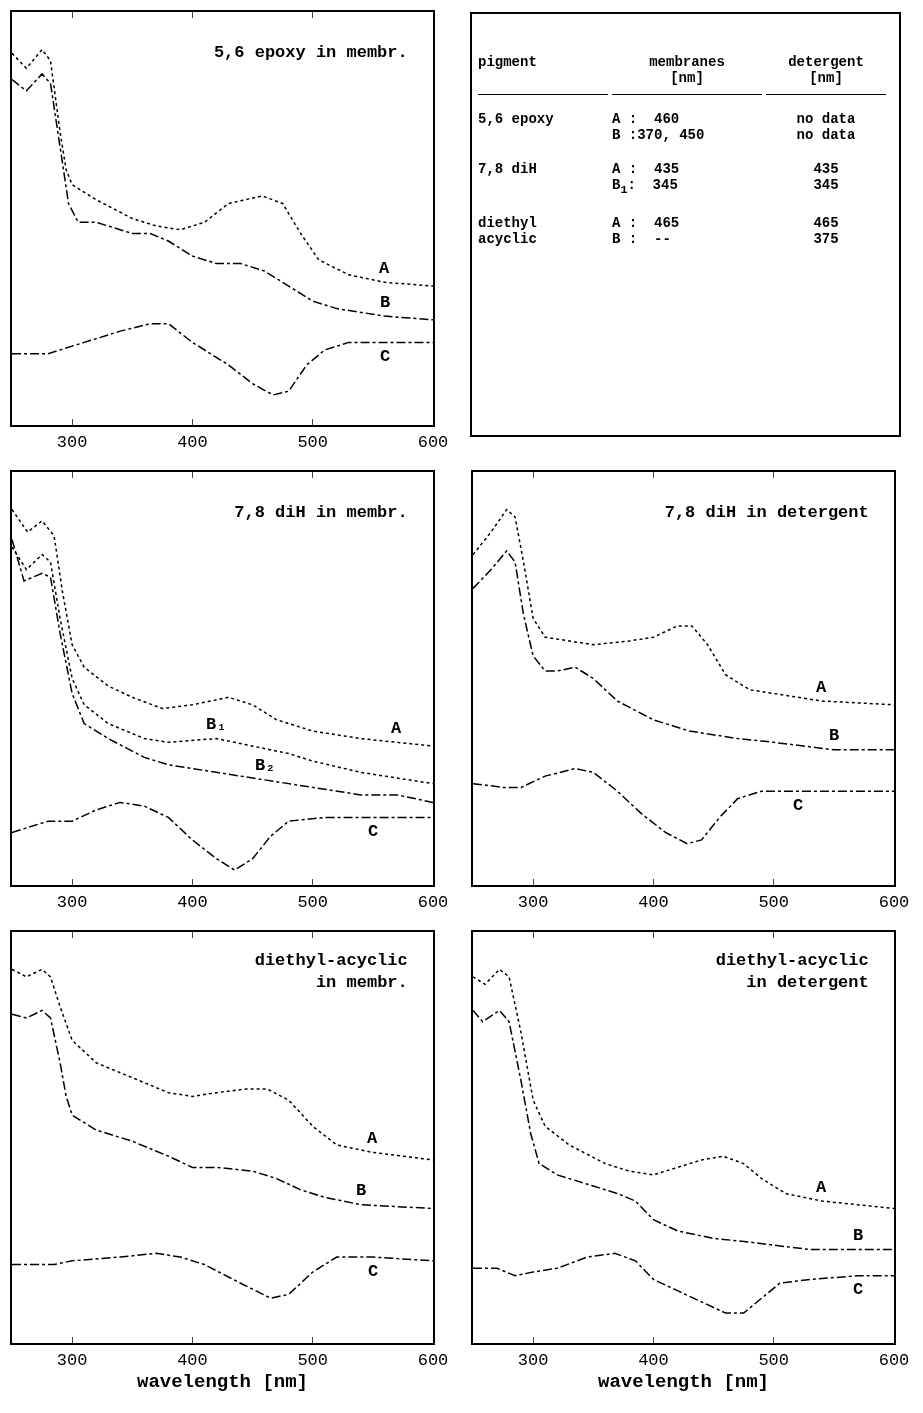 The width and height of the screenshot is (923, 1413). Describe the element at coordinates (659, 127) in the screenshot. I see `text: A : 460 B :370, 450` at that location.